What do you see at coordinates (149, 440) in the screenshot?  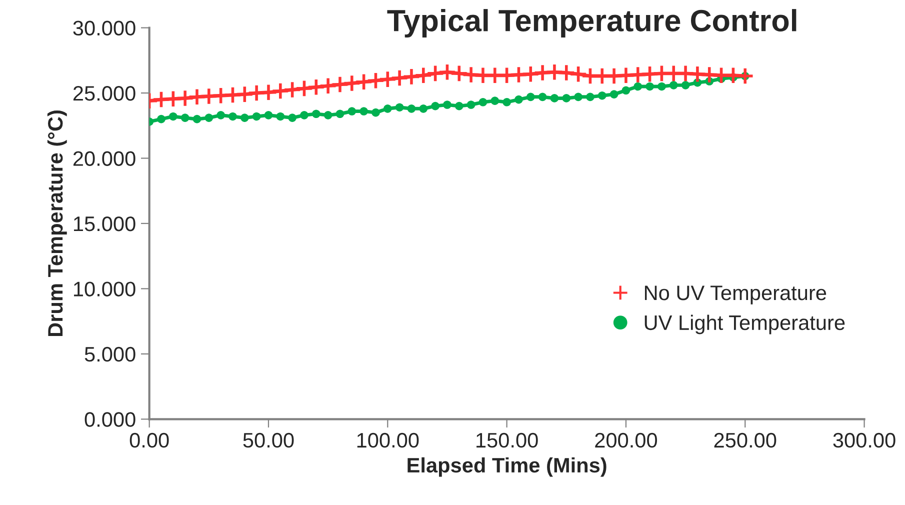 I see `x-tick-label: 0.00` at bounding box center [149, 440].